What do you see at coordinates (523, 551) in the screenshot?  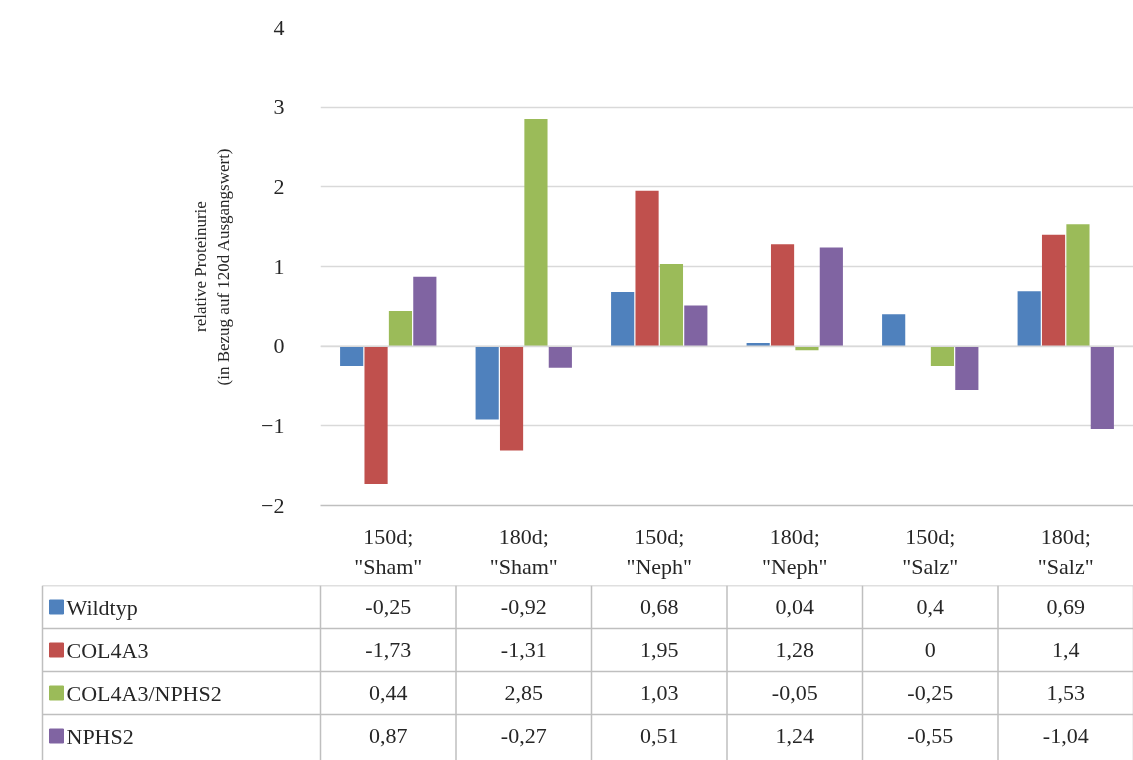 I see `x-tick-label: 180d; "Sham"` at bounding box center [523, 551].